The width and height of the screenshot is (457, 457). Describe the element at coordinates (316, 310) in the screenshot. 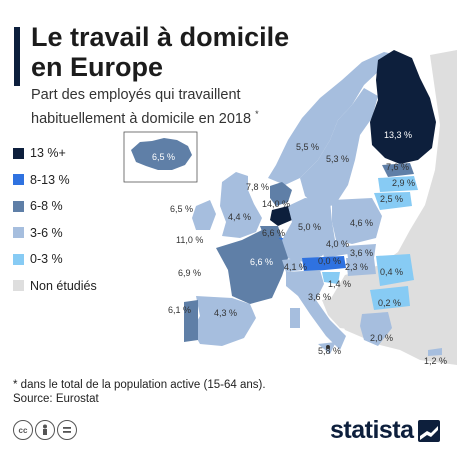

I see `italy` at that location.